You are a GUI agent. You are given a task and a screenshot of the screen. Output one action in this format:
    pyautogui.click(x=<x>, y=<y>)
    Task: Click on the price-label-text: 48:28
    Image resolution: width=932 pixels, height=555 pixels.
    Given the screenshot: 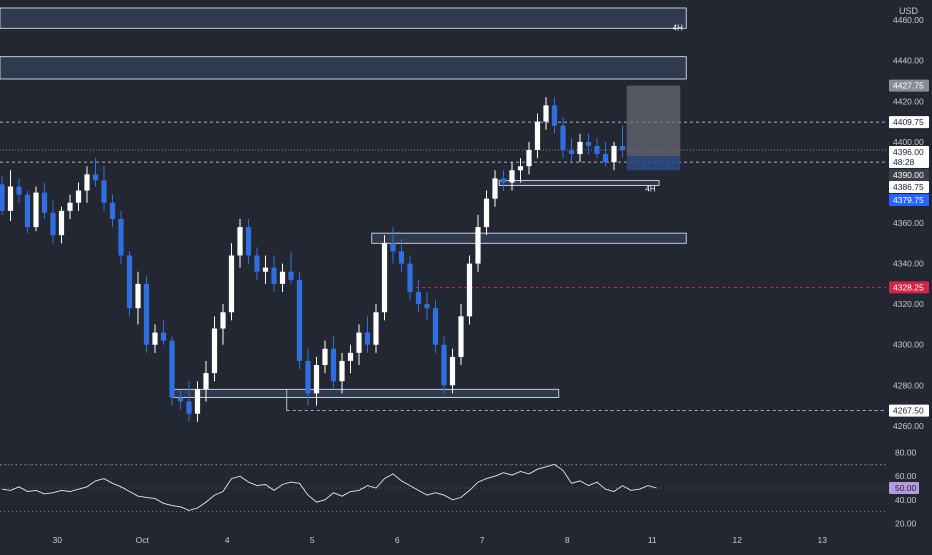 What is the action you would take?
    pyautogui.click(x=904, y=162)
    